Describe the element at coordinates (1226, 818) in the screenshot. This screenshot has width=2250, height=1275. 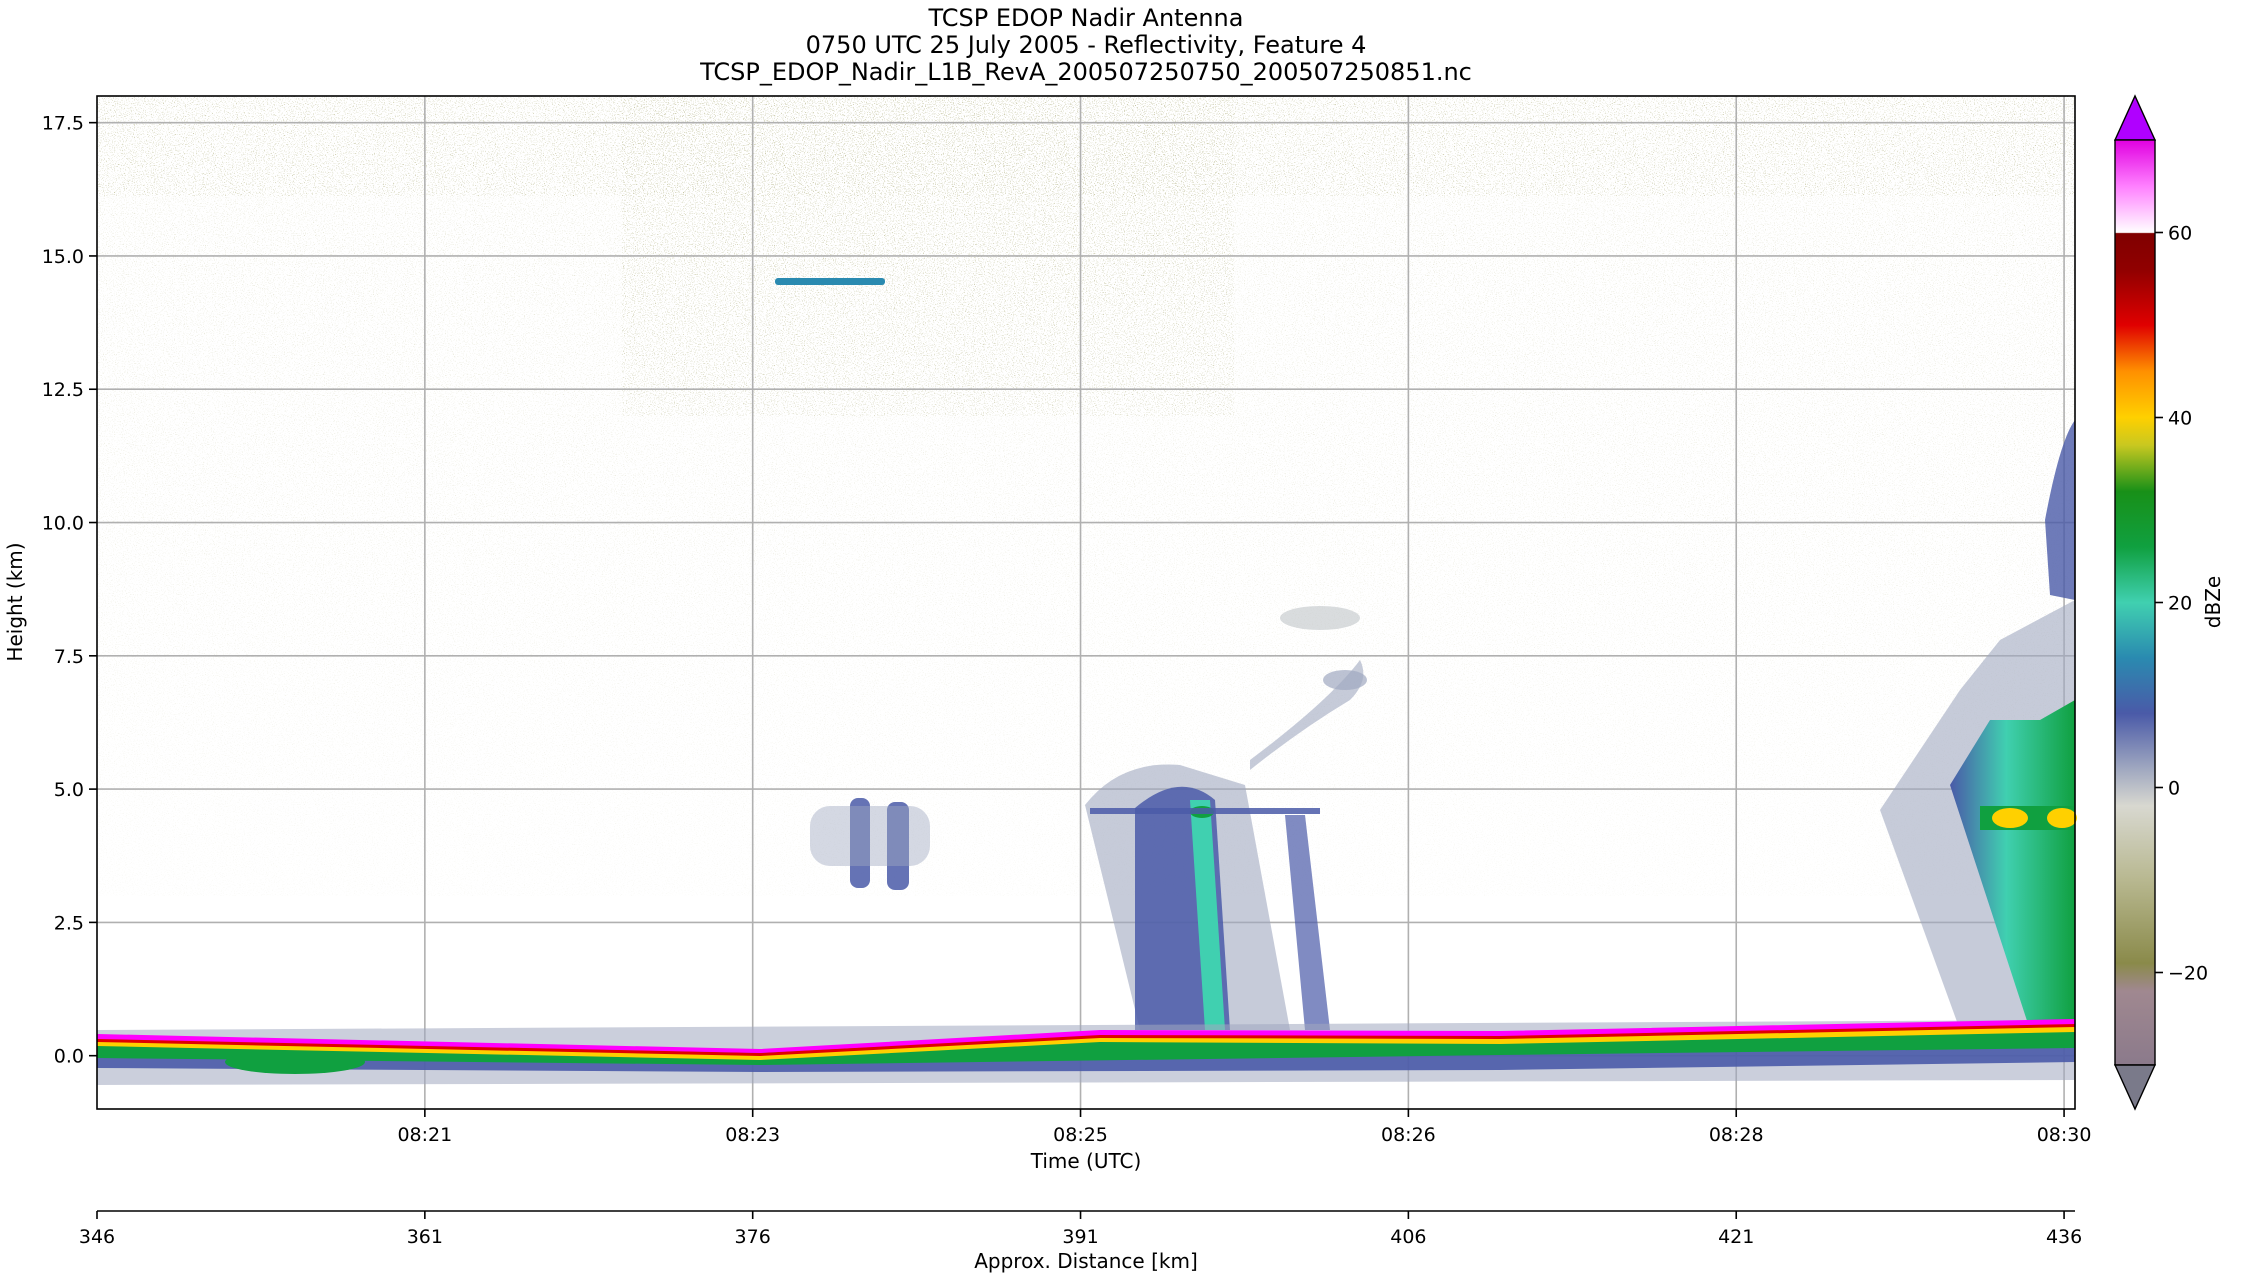
I see `cell-b` at that location.